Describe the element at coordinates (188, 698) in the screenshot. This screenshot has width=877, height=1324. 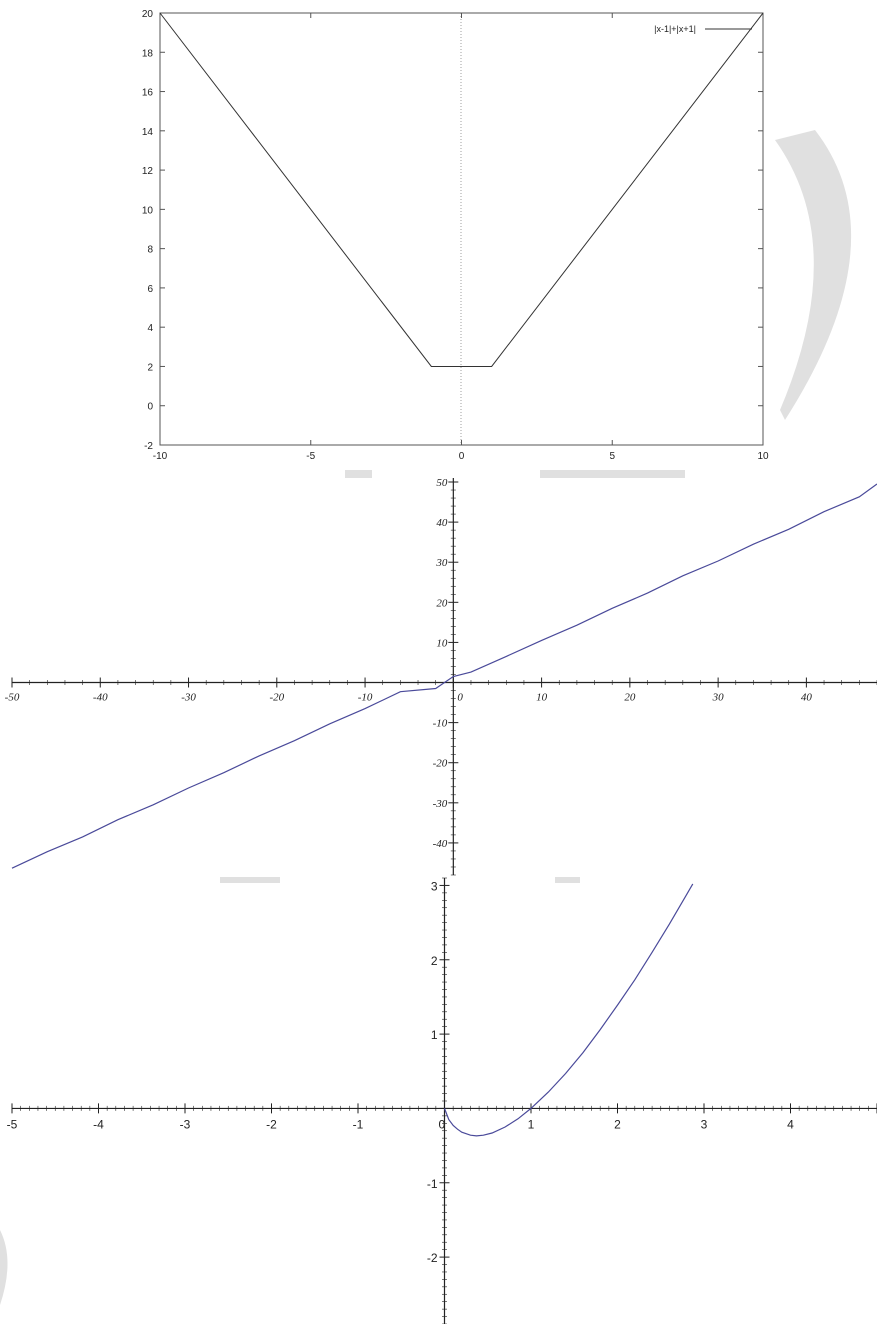
I see `x-tick-label: -30` at that location.